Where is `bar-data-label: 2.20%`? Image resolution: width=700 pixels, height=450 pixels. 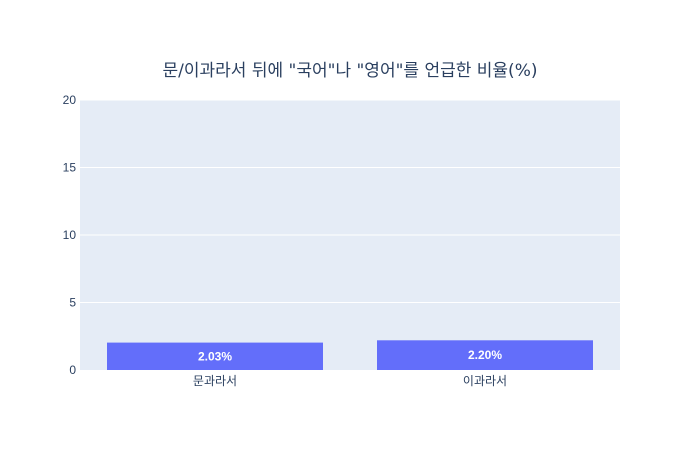 bar-data-label: 2.20% is located at coordinates (485, 355).